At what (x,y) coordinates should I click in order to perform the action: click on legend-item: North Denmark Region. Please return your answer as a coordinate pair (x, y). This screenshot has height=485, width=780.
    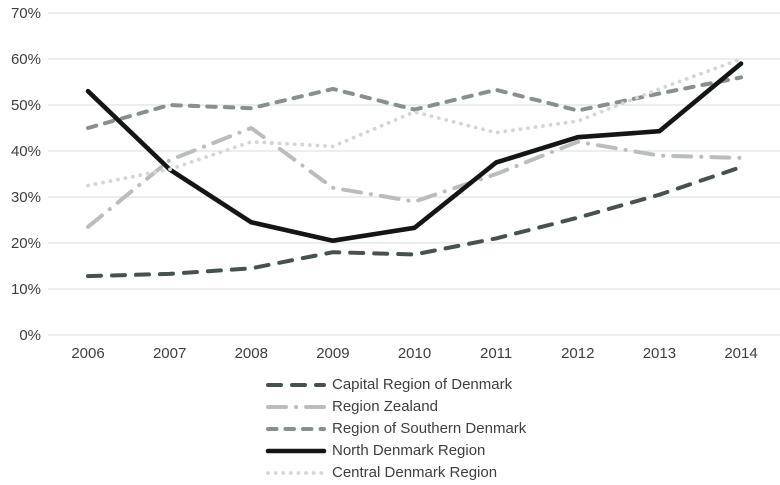
    Looking at the image, I should click on (395, 451).